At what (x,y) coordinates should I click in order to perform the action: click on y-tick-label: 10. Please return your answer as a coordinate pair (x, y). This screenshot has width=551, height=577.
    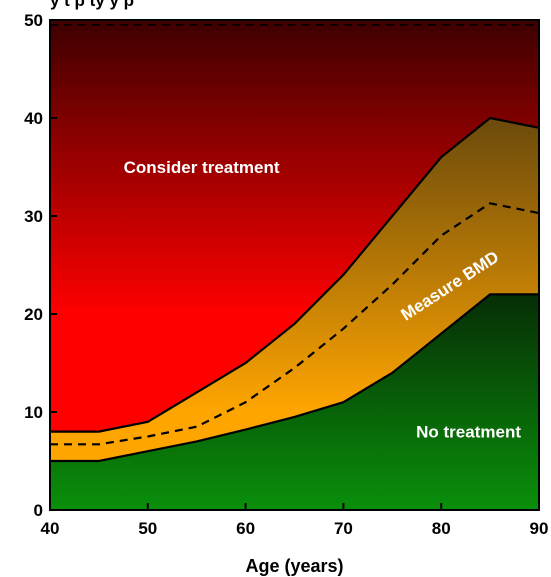
    Looking at the image, I should click on (33, 412).